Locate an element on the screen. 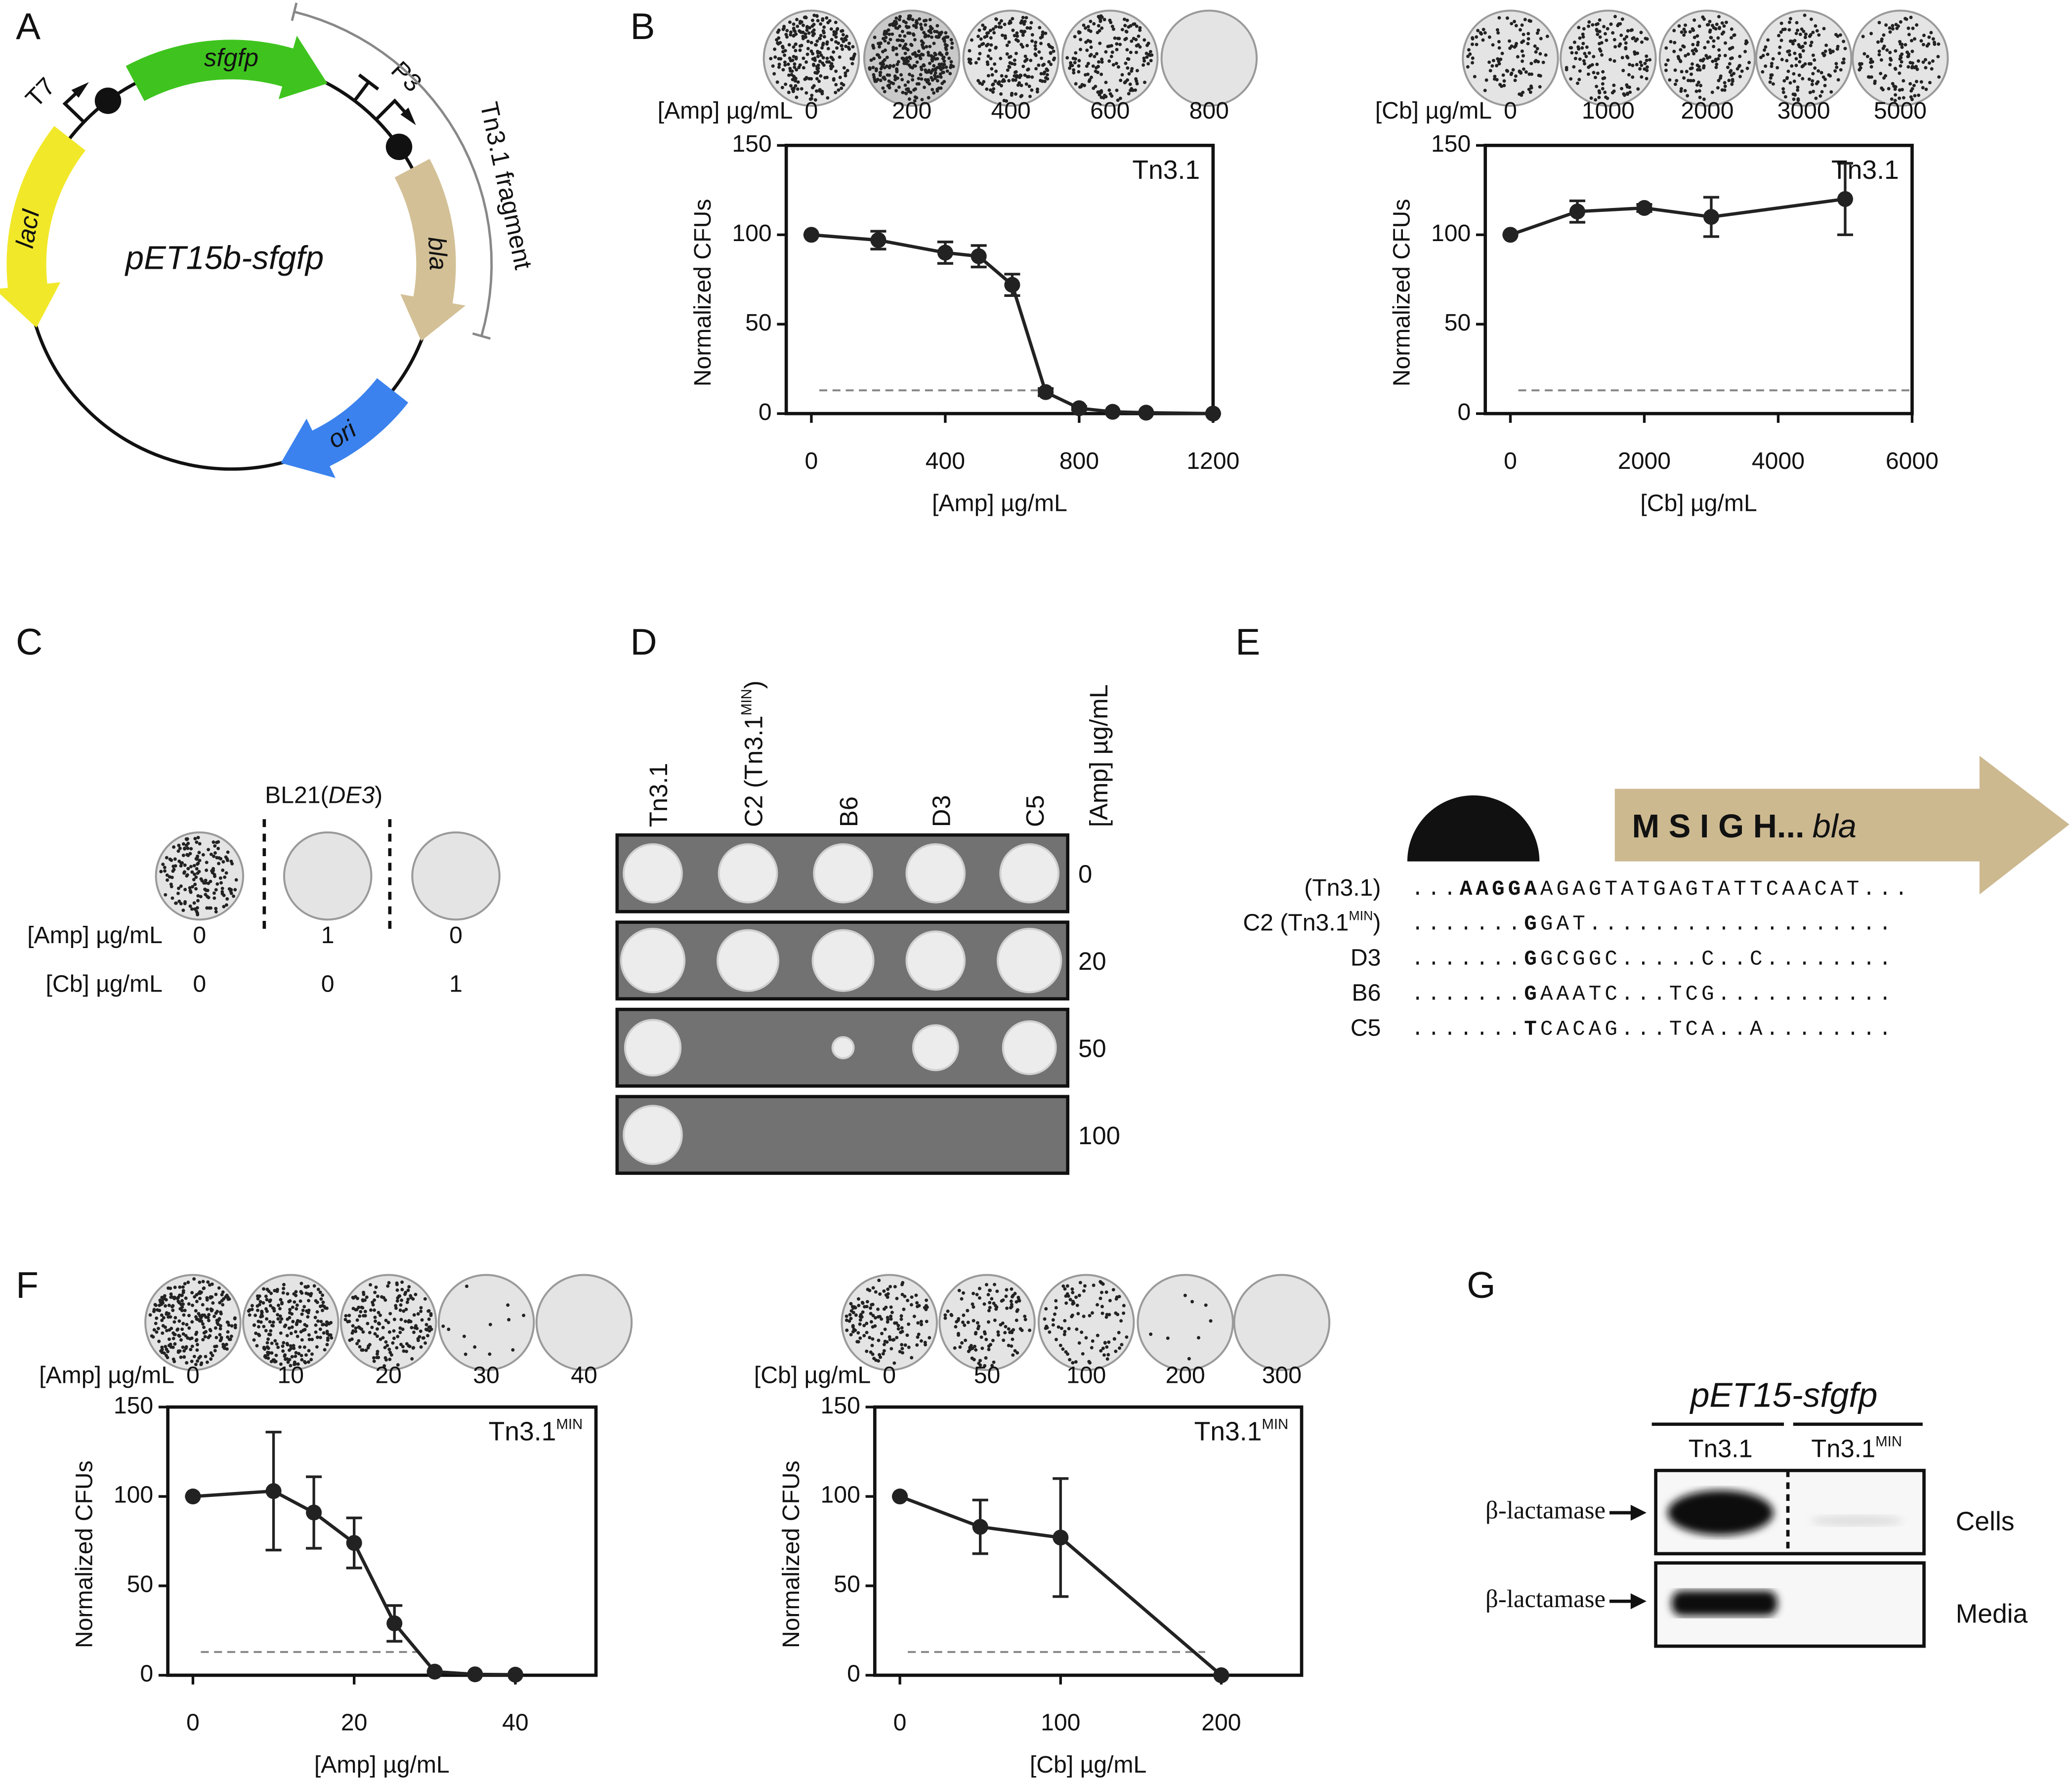 Image resolution: width=2072 pixels, height=1781 pixels. plate-dose: 50 is located at coordinates (988, 1375).